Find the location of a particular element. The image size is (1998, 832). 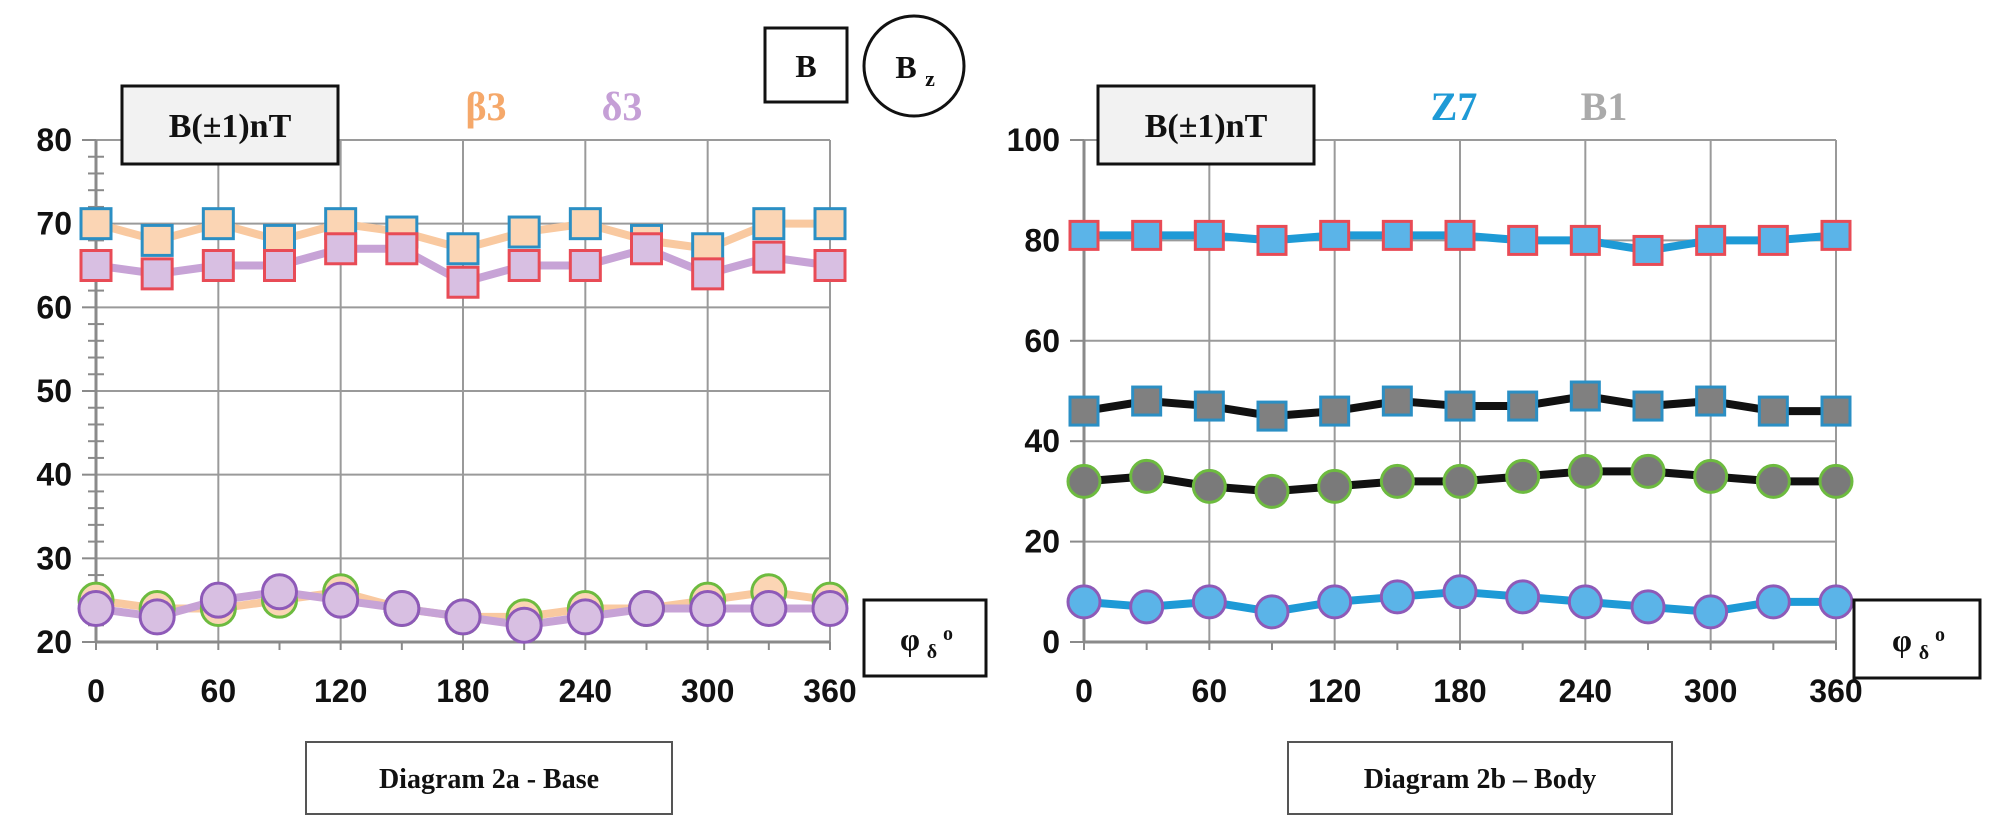

chart-2a-xtick-label: 60 is located at coordinates (219, 691).